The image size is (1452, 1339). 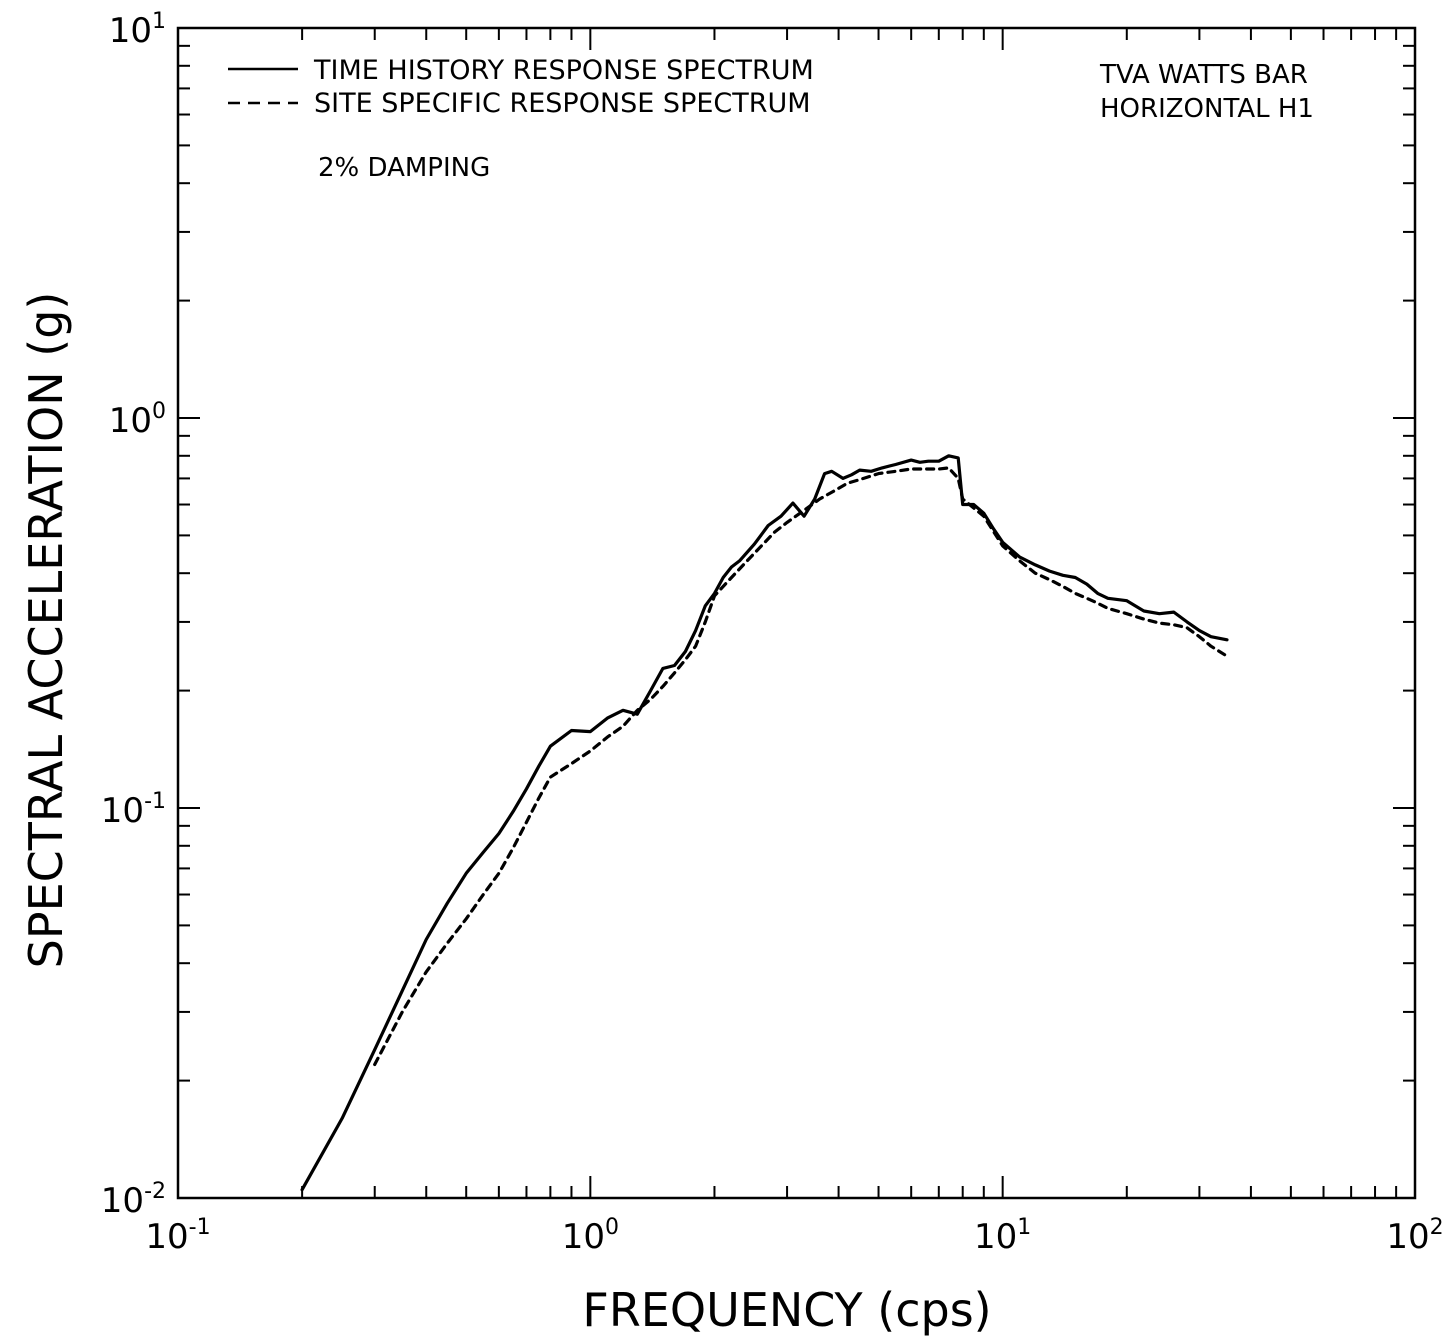 What do you see at coordinates (1414, 1236) in the screenshot?
I see `x-tick-label-3: 10²` at bounding box center [1414, 1236].